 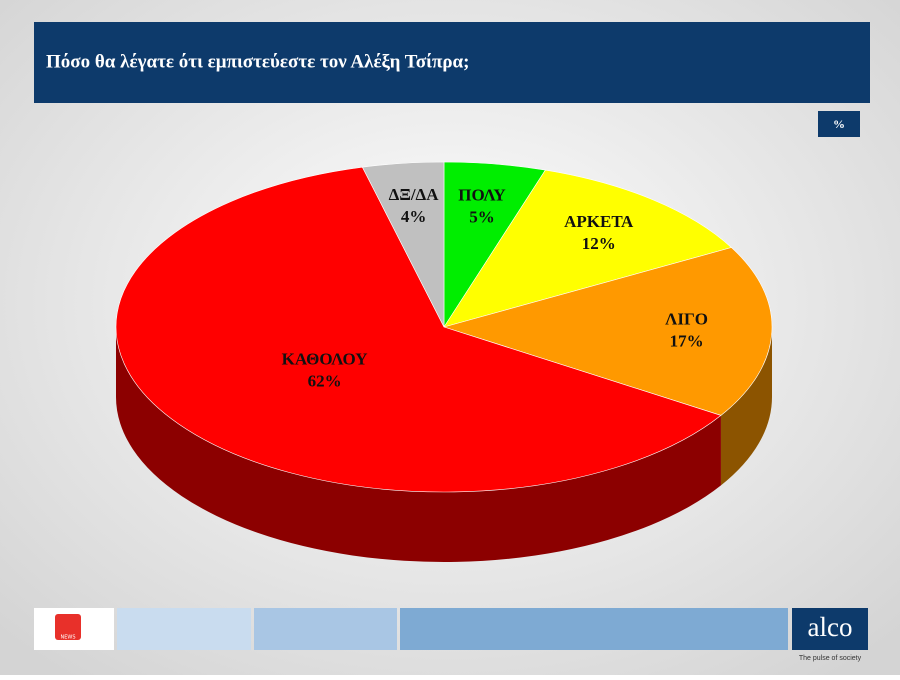 I want to click on slice-label: ΠΟΛΥ, so click(x=482, y=194).